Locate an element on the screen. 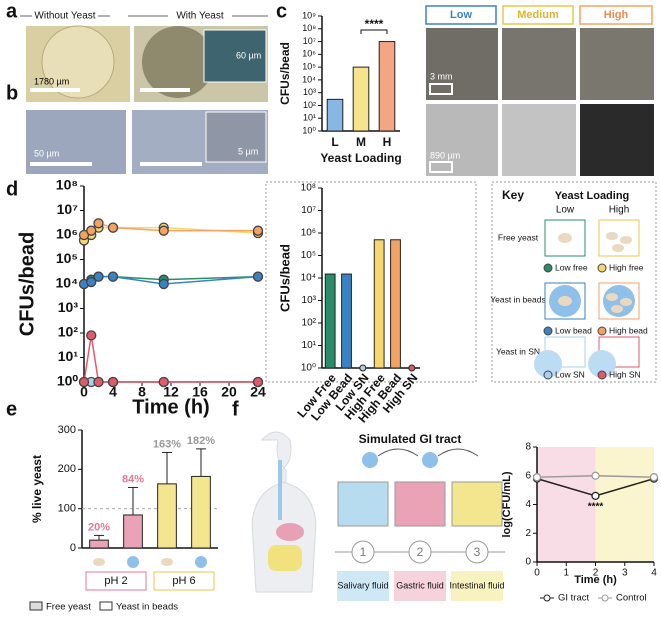 The height and width of the screenshot is (620, 661). column-header: Low is located at coordinates (461, 15).